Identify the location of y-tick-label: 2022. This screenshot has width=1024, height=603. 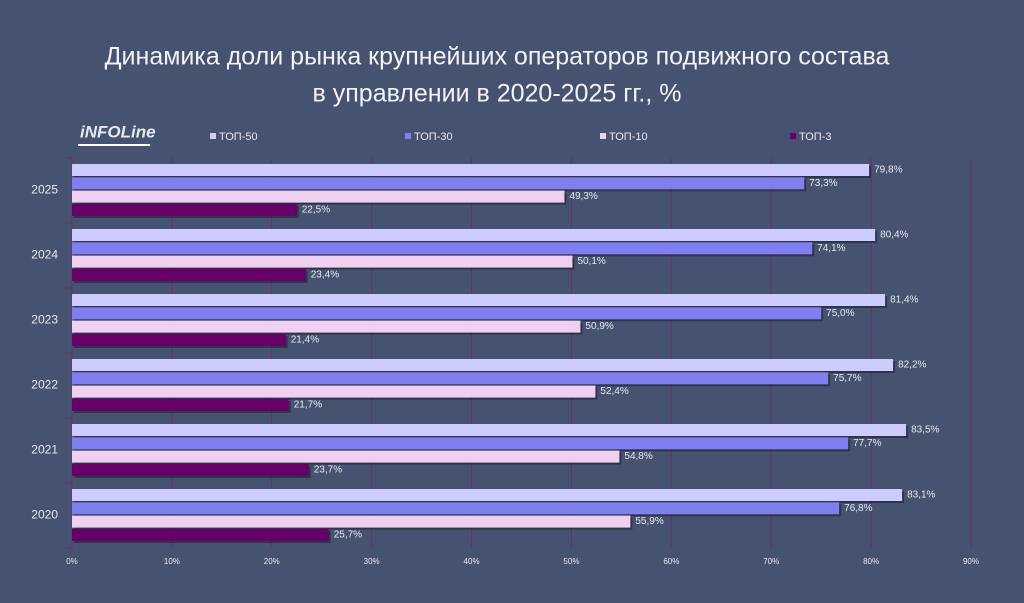
(44, 385).